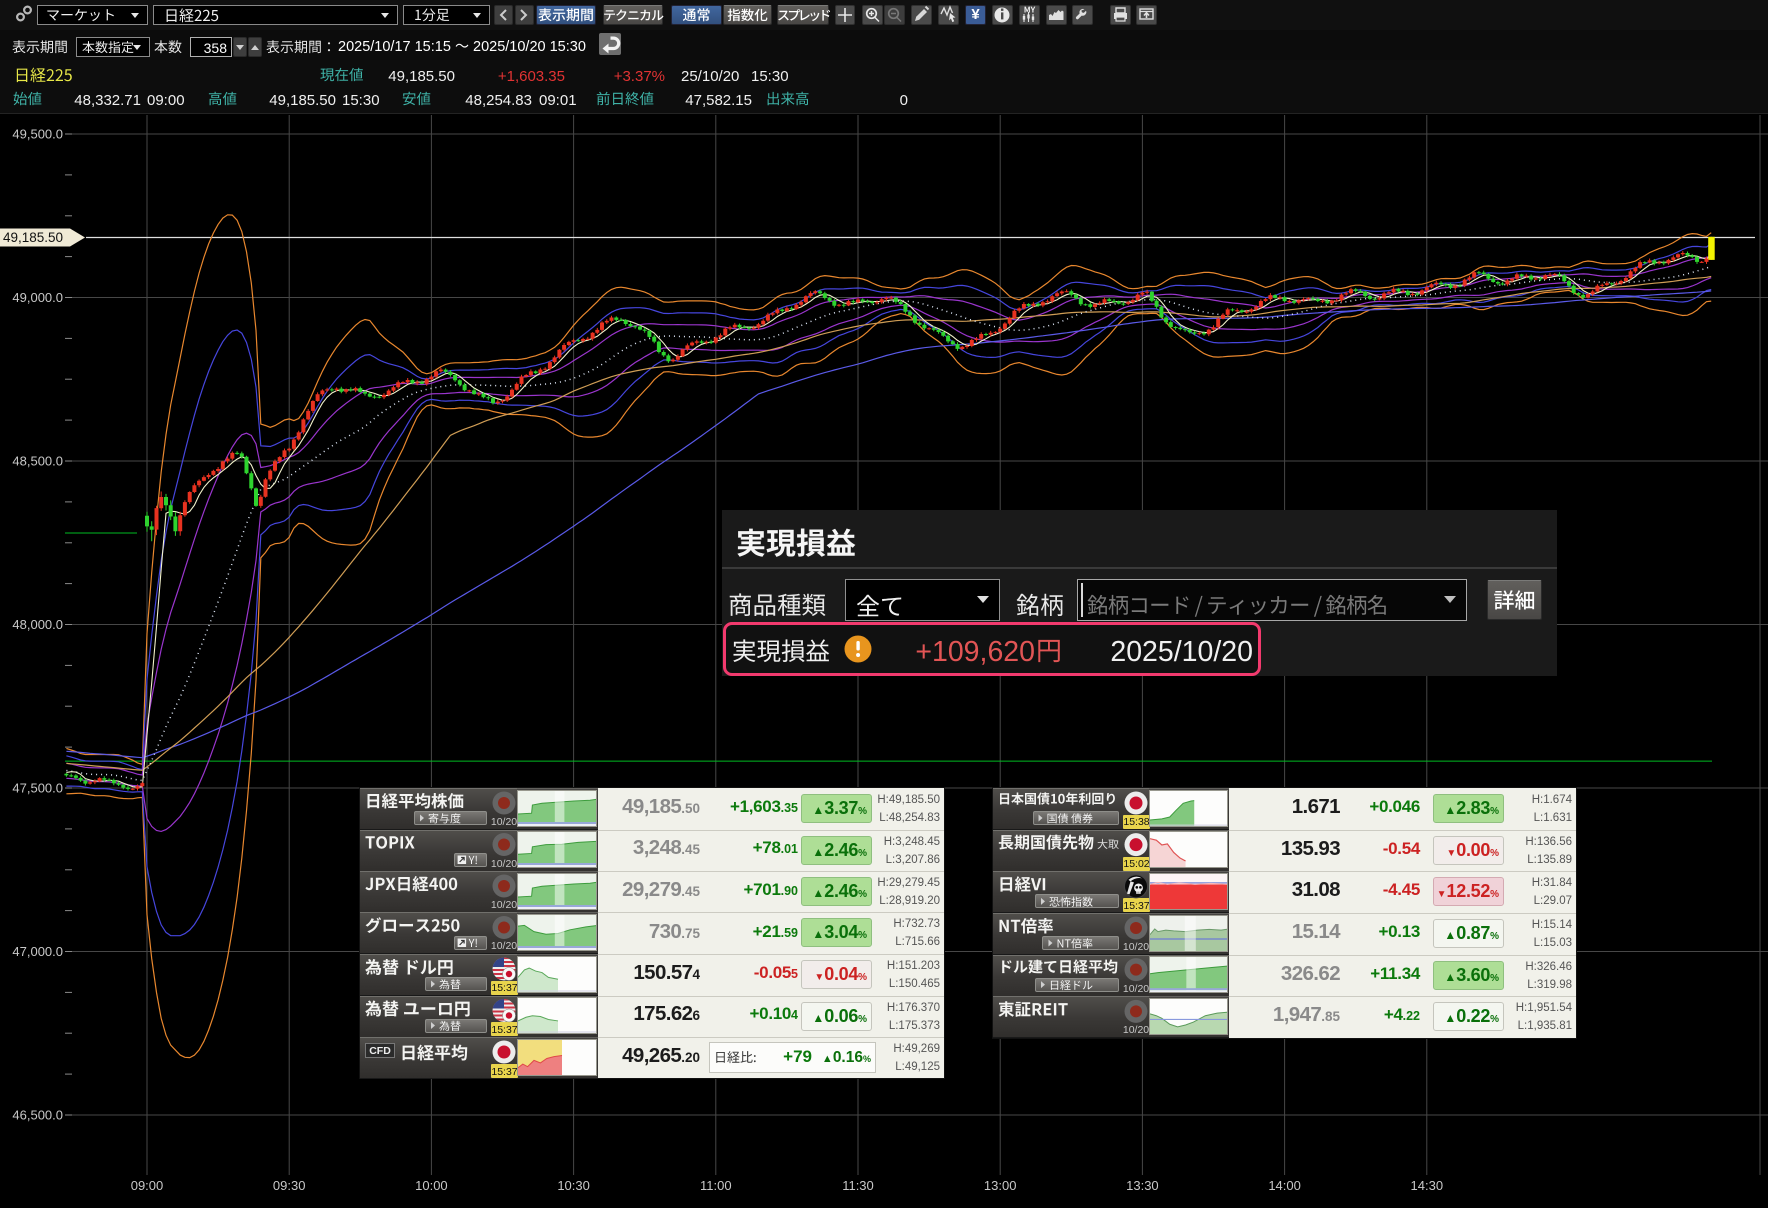  I want to click on svg-text: 49,000.0, so click(37, 297).